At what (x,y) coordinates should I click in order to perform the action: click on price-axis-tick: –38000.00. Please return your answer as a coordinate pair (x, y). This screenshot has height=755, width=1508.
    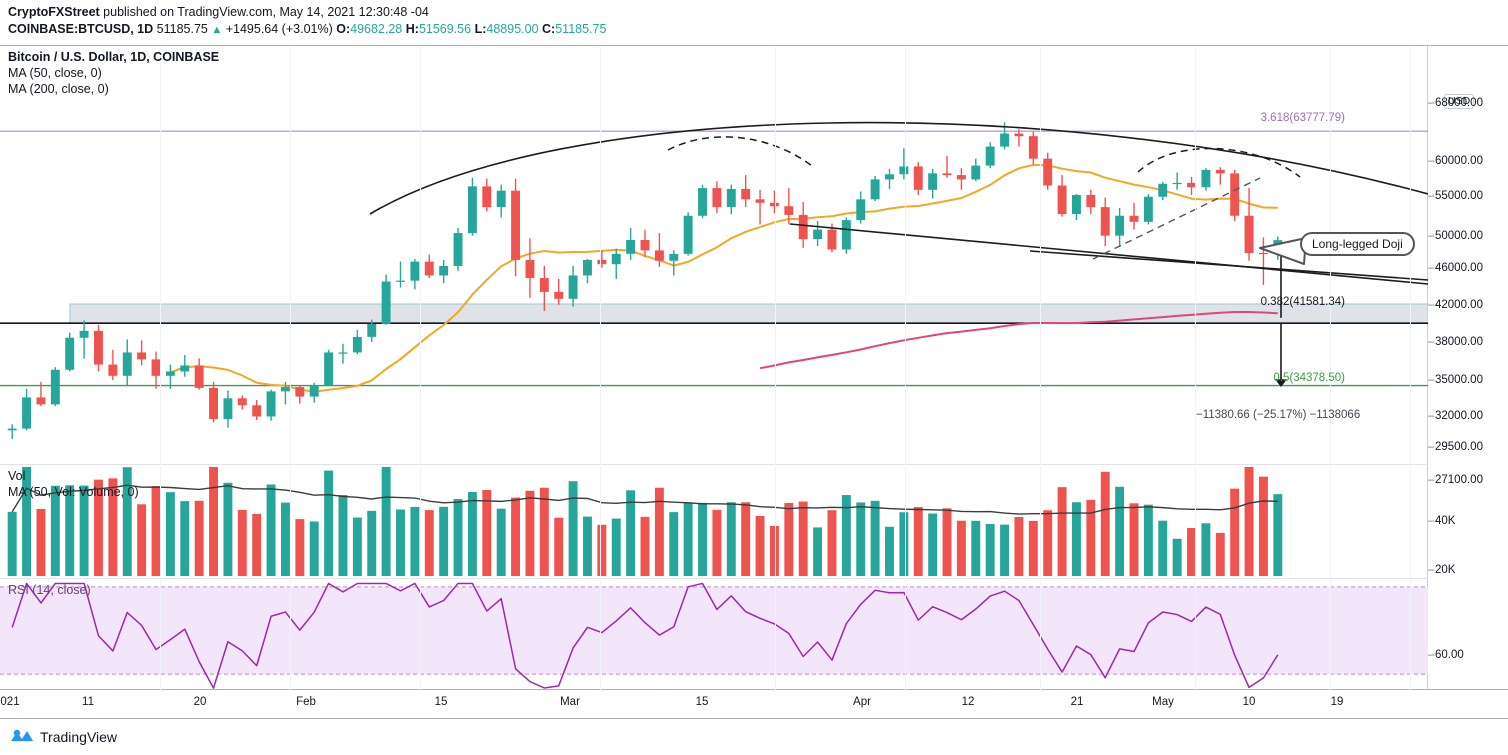
    Looking at the image, I should click on (1468, 342).